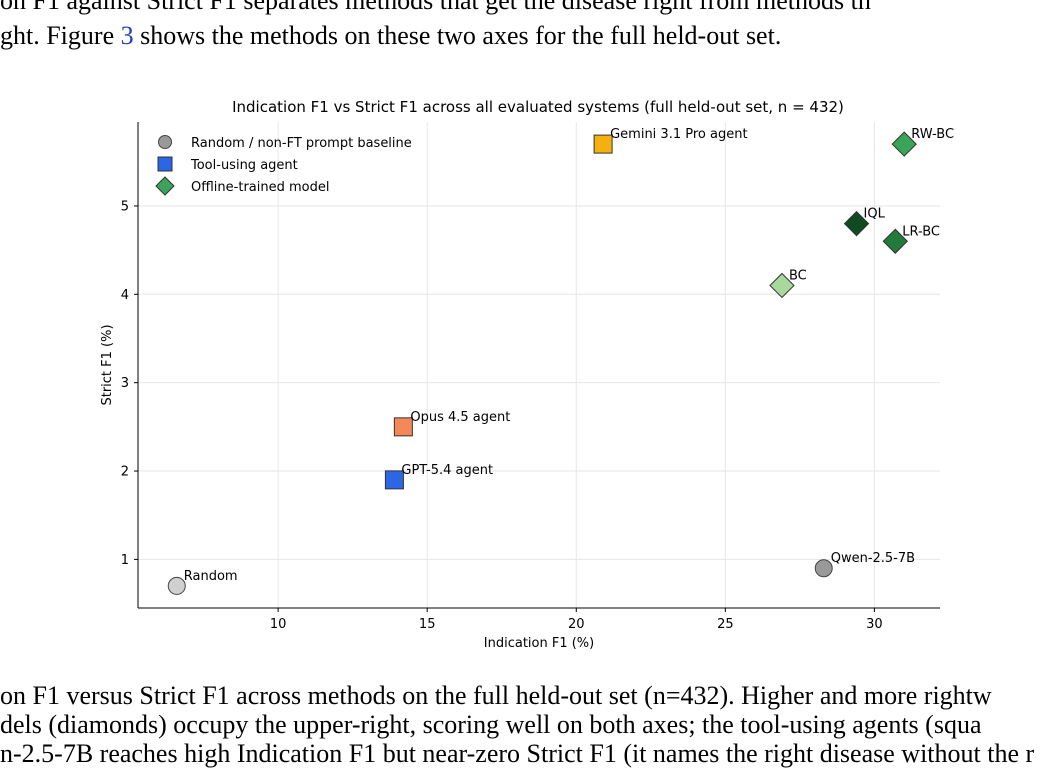  Describe the element at coordinates (165, 186) in the screenshot. I see `legend-marker-offline-trained-model` at that location.